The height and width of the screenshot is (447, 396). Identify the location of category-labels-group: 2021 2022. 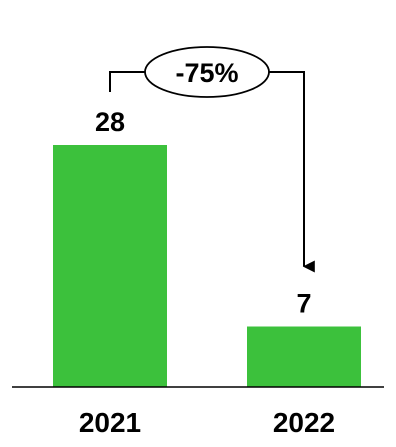
(207, 422).